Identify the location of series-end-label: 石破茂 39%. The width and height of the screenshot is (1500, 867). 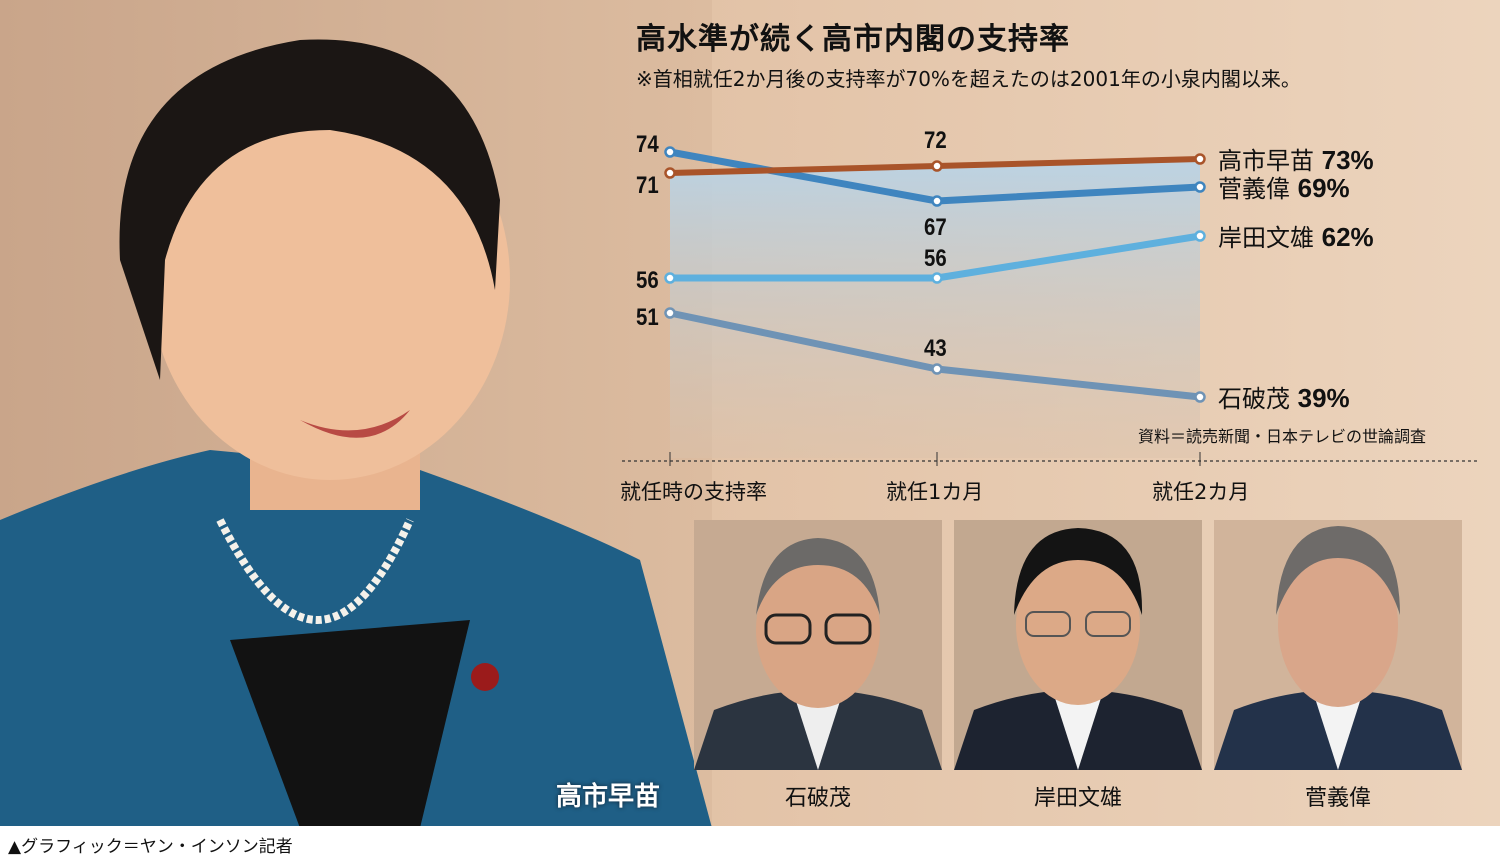
(1284, 398).